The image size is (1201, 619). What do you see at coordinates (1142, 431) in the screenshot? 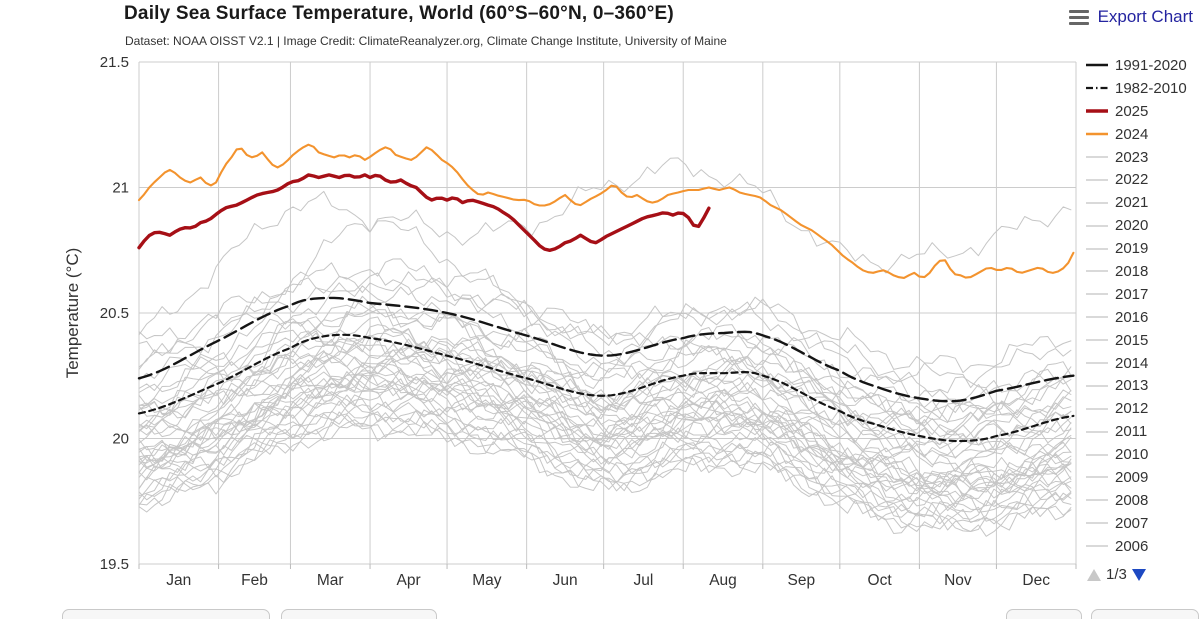
I see `legend-item-2011: 2011` at bounding box center [1142, 431].